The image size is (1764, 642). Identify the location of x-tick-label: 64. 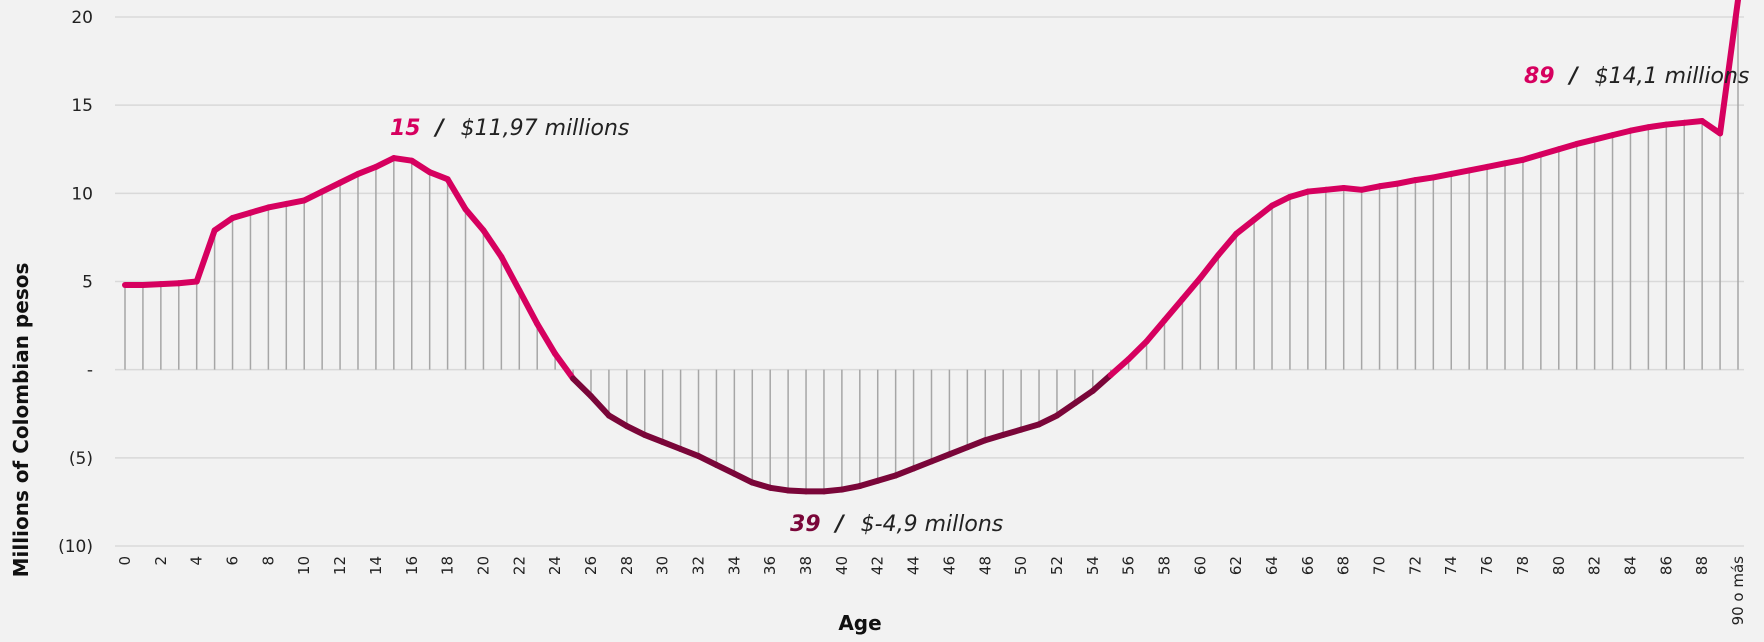
(1272, 565).